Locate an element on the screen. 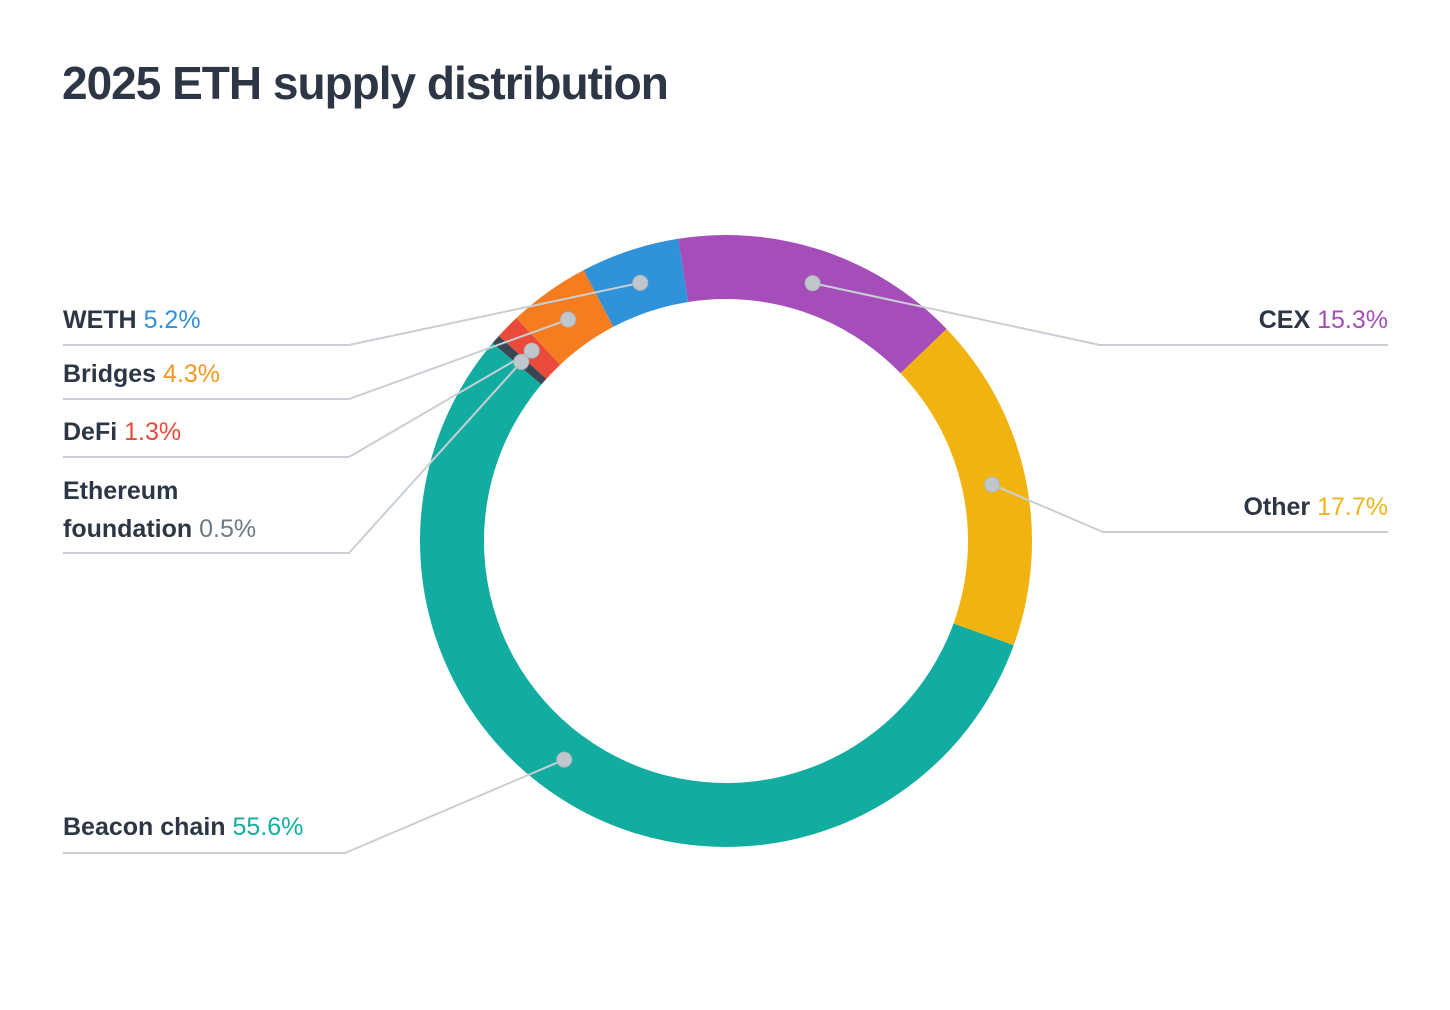  callout-bridges: Bridges 4.3% is located at coordinates (141, 374).